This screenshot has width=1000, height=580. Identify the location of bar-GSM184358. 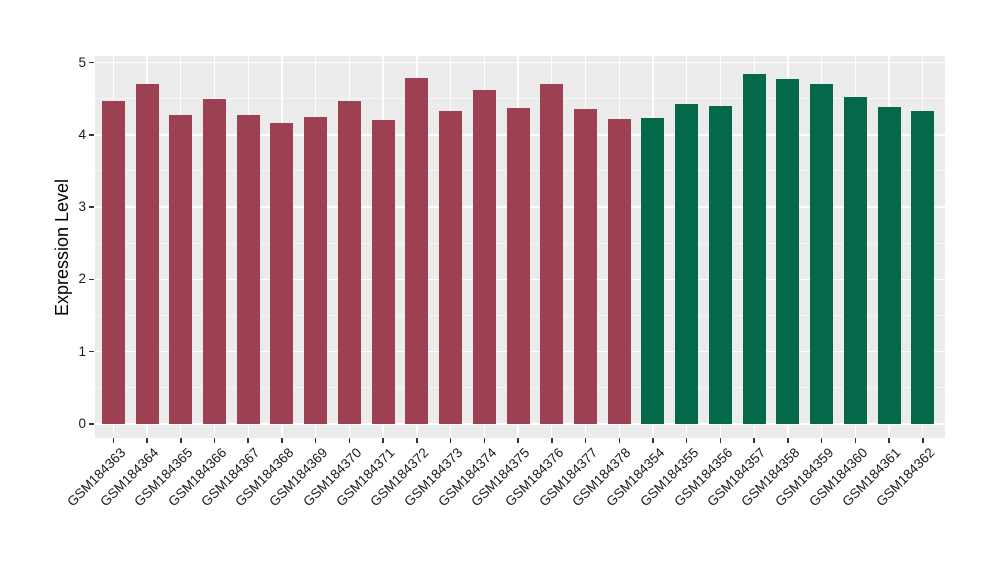
(788, 251).